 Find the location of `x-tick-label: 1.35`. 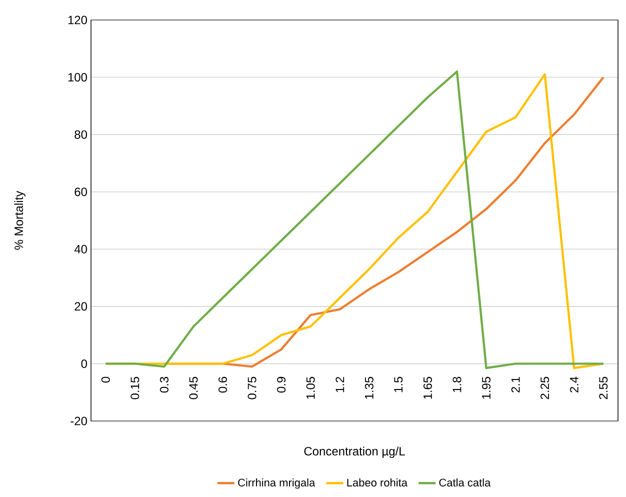

x-tick-label: 1.35 is located at coordinates (369, 387).